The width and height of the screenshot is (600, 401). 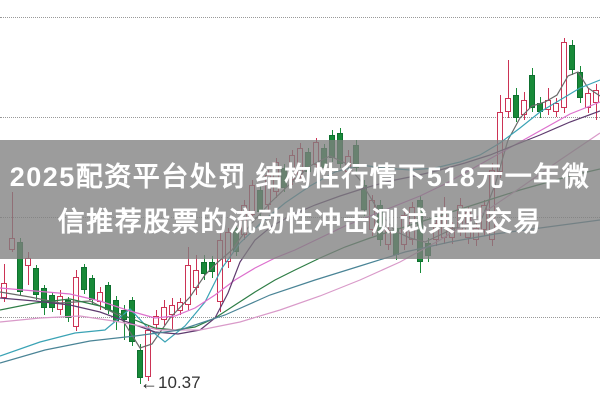 What do you see at coordinates (300, 176) in the screenshot?
I see `headline-line-1: 2025配资平台处罚 结构性行情下518元一年微` at bounding box center [300, 176].